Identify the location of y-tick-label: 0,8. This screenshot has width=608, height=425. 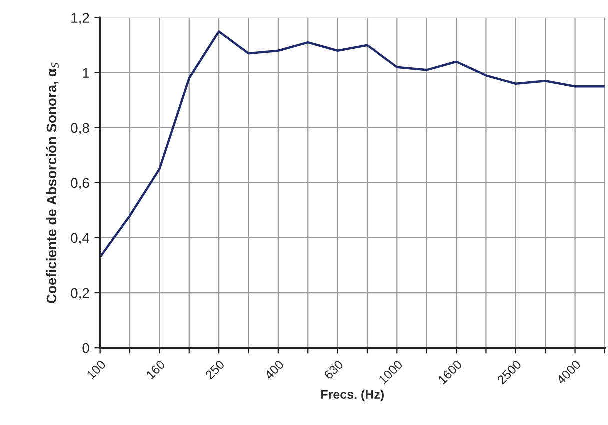
(80, 129).